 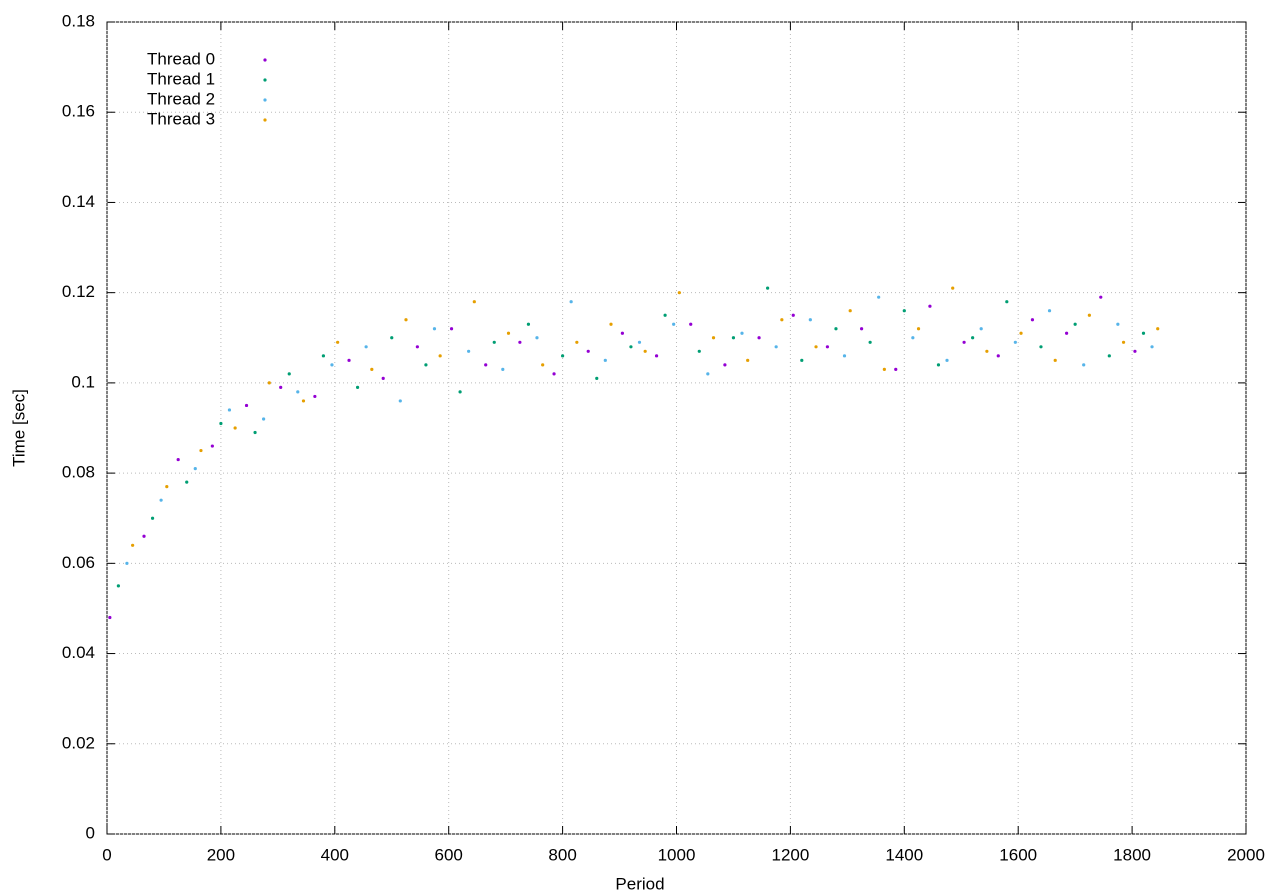 What do you see at coordinates (181, 58) in the screenshot?
I see `legend-label: Thread 0` at bounding box center [181, 58].